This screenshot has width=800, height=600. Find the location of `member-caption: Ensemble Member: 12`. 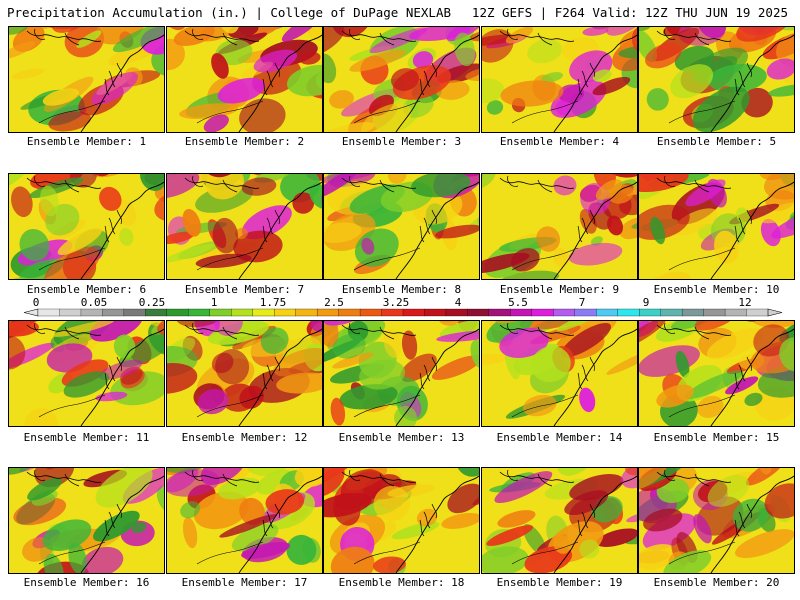

member-caption: Ensemble Member: 12 is located at coordinates (244, 437).